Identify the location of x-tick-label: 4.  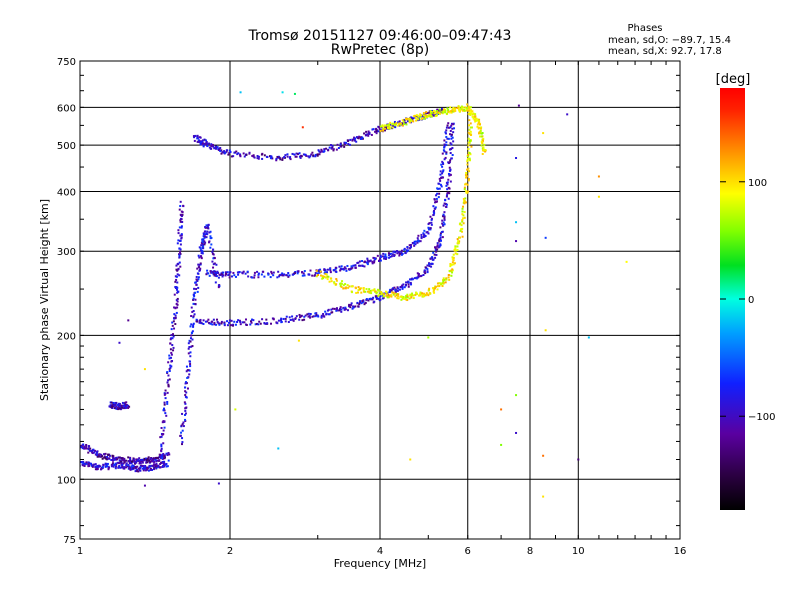
(380, 551).